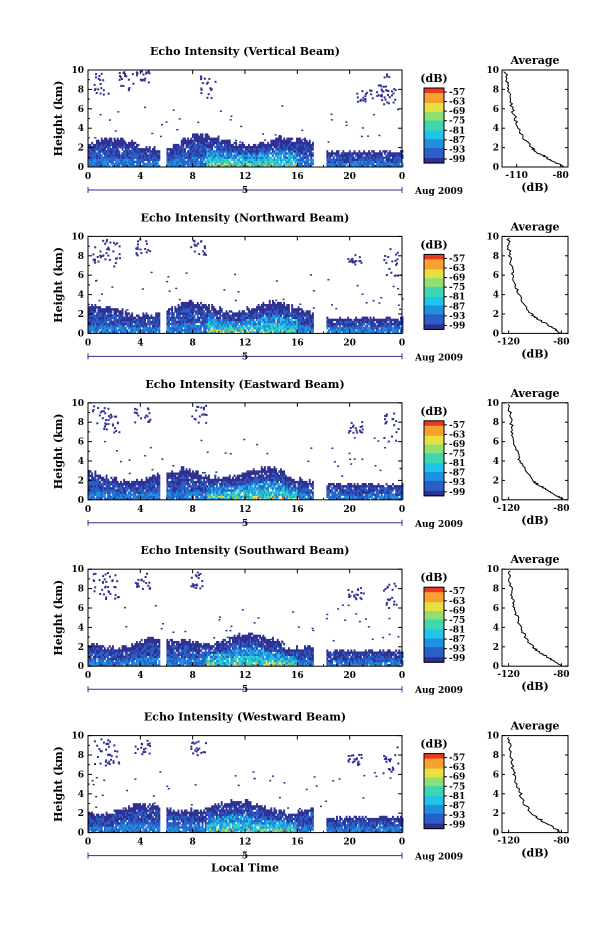 Image resolution: width=616 pixels, height=933 pixels. Describe the element at coordinates (81, 257) in the screenshot. I see `y-tick-label: 8` at that location.